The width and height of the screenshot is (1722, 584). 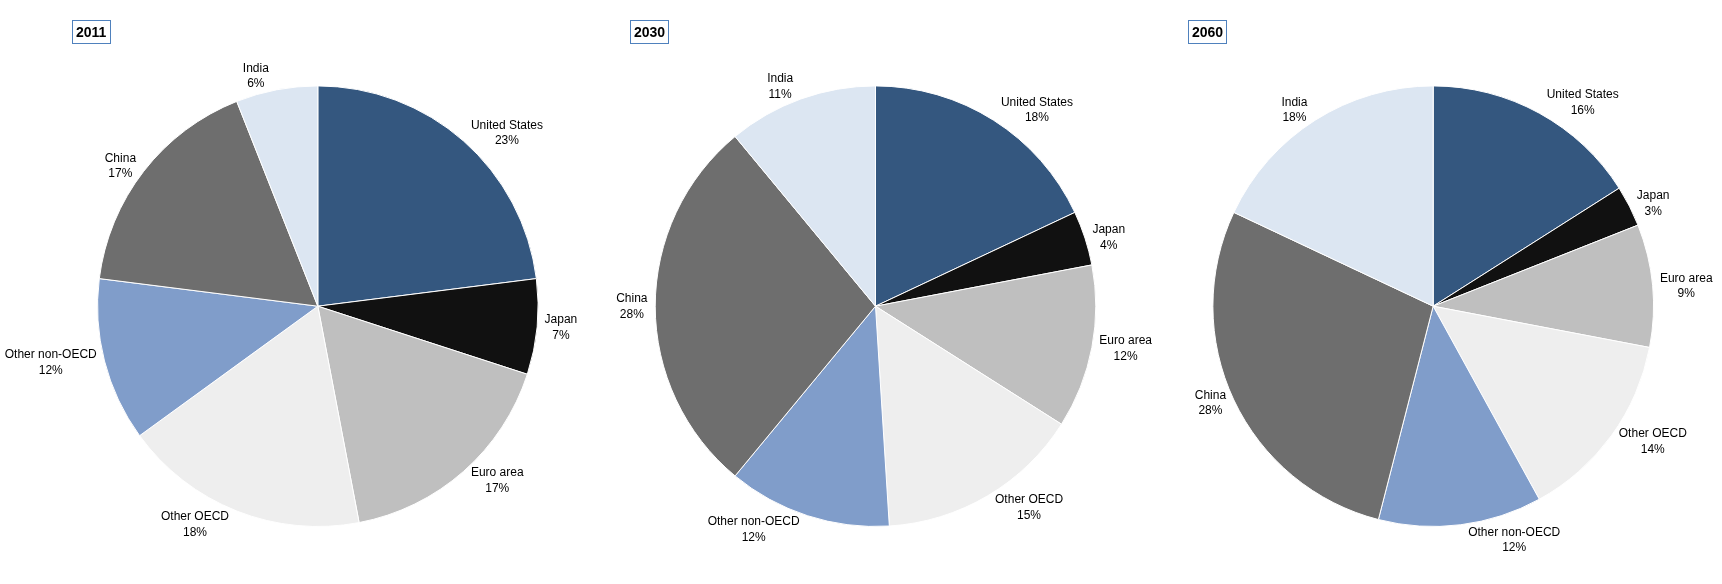 I want to click on chart-title: 2030, so click(x=650, y=32).